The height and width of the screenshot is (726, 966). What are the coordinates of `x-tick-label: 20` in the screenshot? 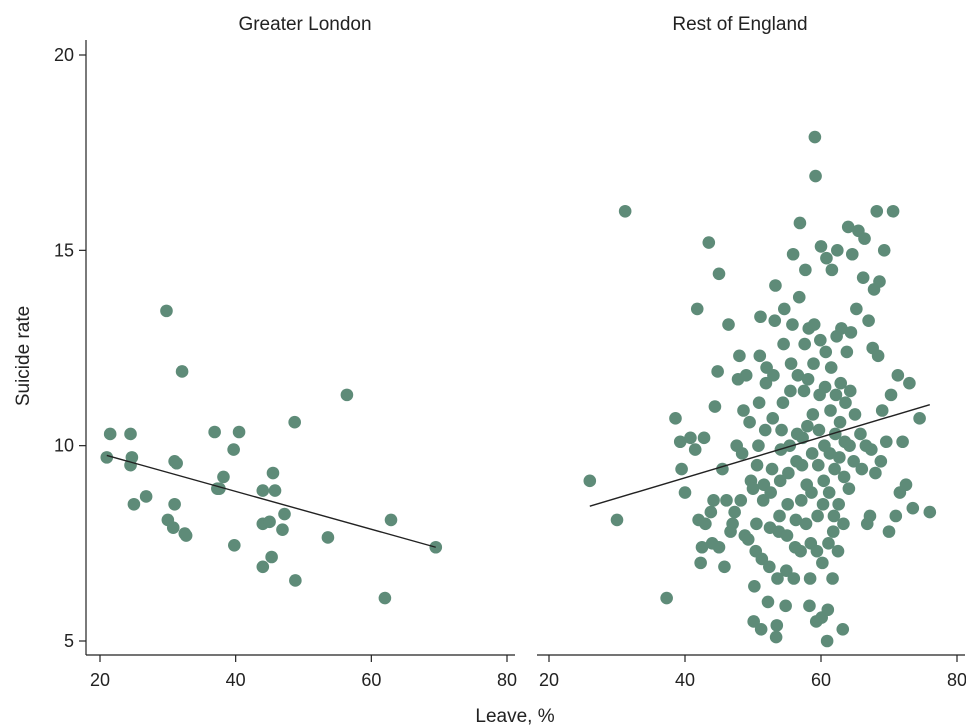 It's located at (100, 680).